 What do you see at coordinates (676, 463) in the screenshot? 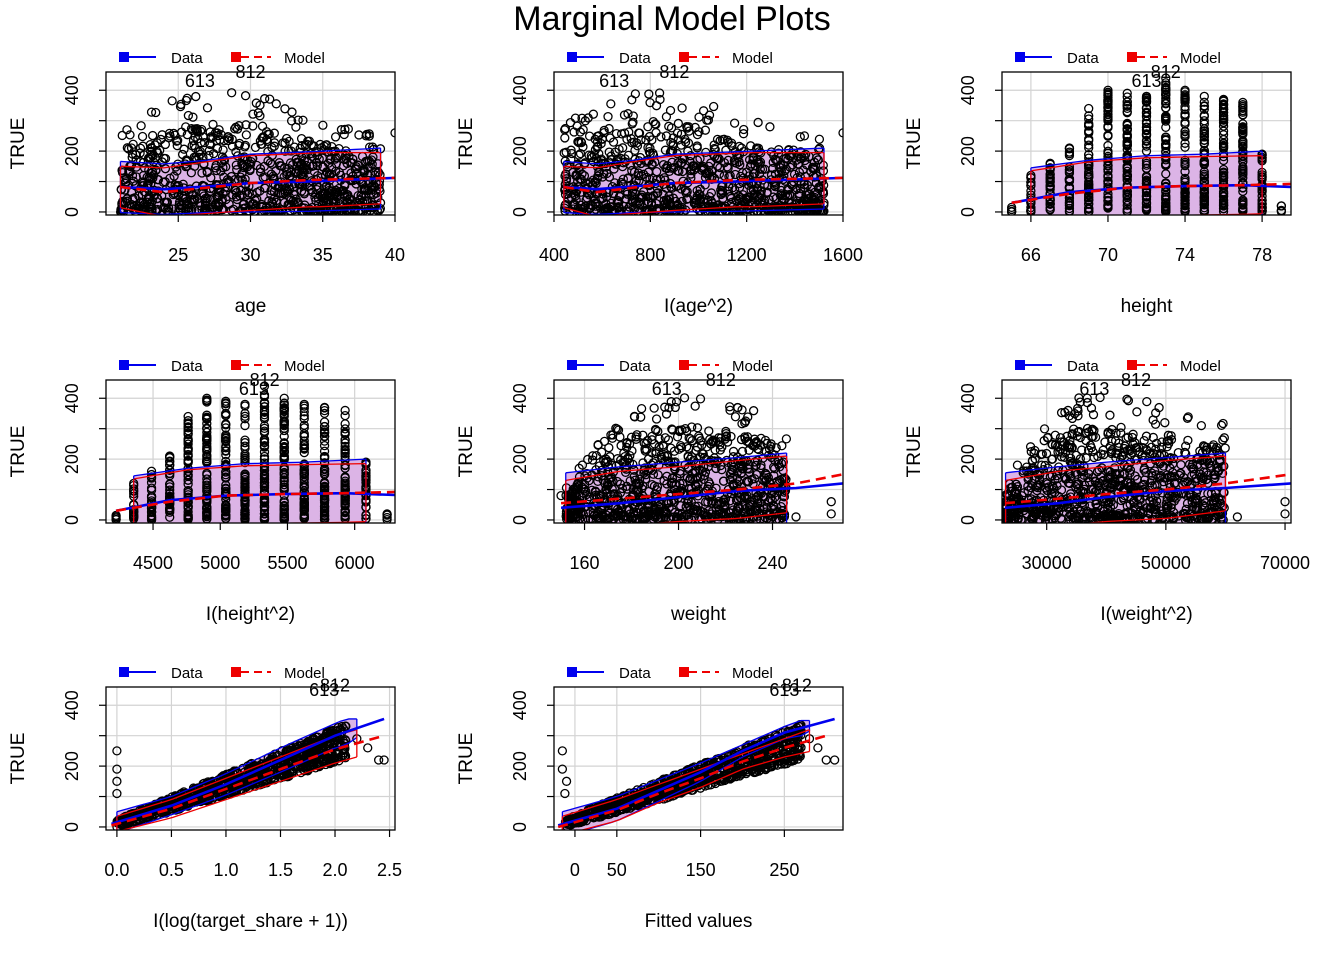
I see `data-band-upper` at bounding box center [676, 463].